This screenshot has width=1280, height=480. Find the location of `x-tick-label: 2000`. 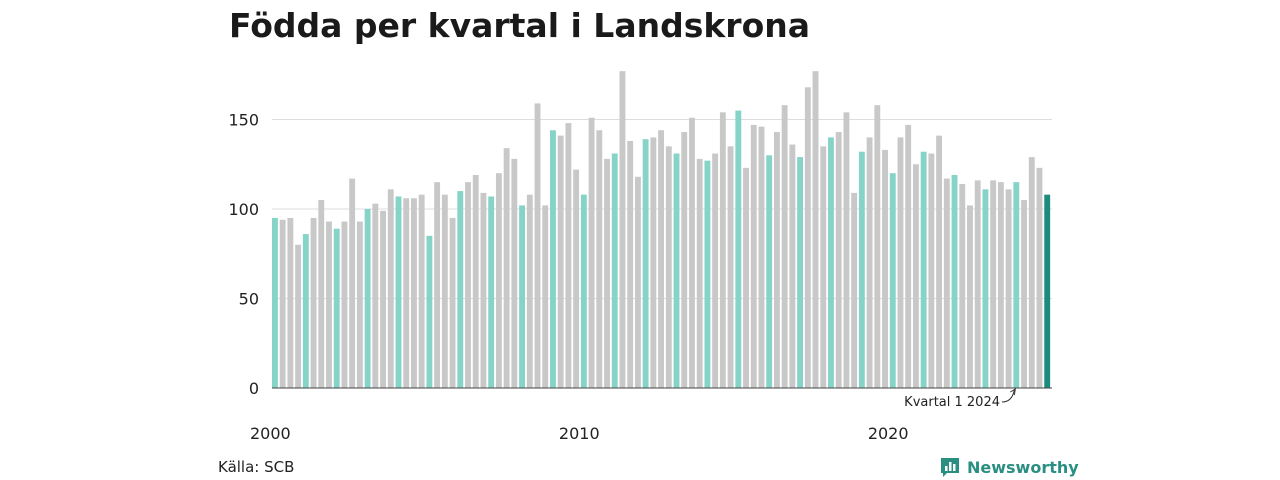

x-tick-label: 2000 is located at coordinates (270, 433).